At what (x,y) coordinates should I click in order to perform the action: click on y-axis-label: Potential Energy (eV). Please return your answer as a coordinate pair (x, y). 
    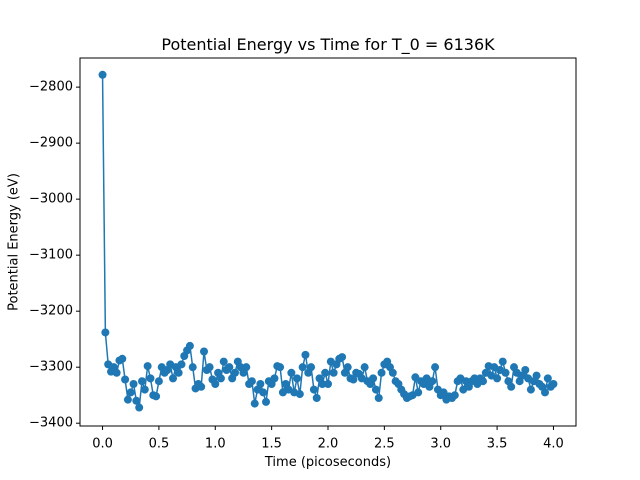
    Looking at the image, I should click on (14, 242).